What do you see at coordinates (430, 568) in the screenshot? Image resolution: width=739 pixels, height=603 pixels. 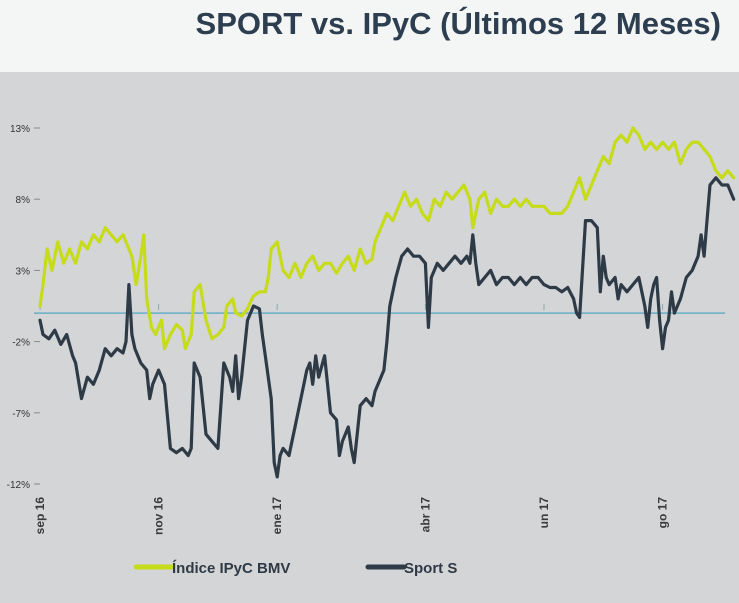 I see `legend-label-sport: Sport S` at bounding box center [430, 568].